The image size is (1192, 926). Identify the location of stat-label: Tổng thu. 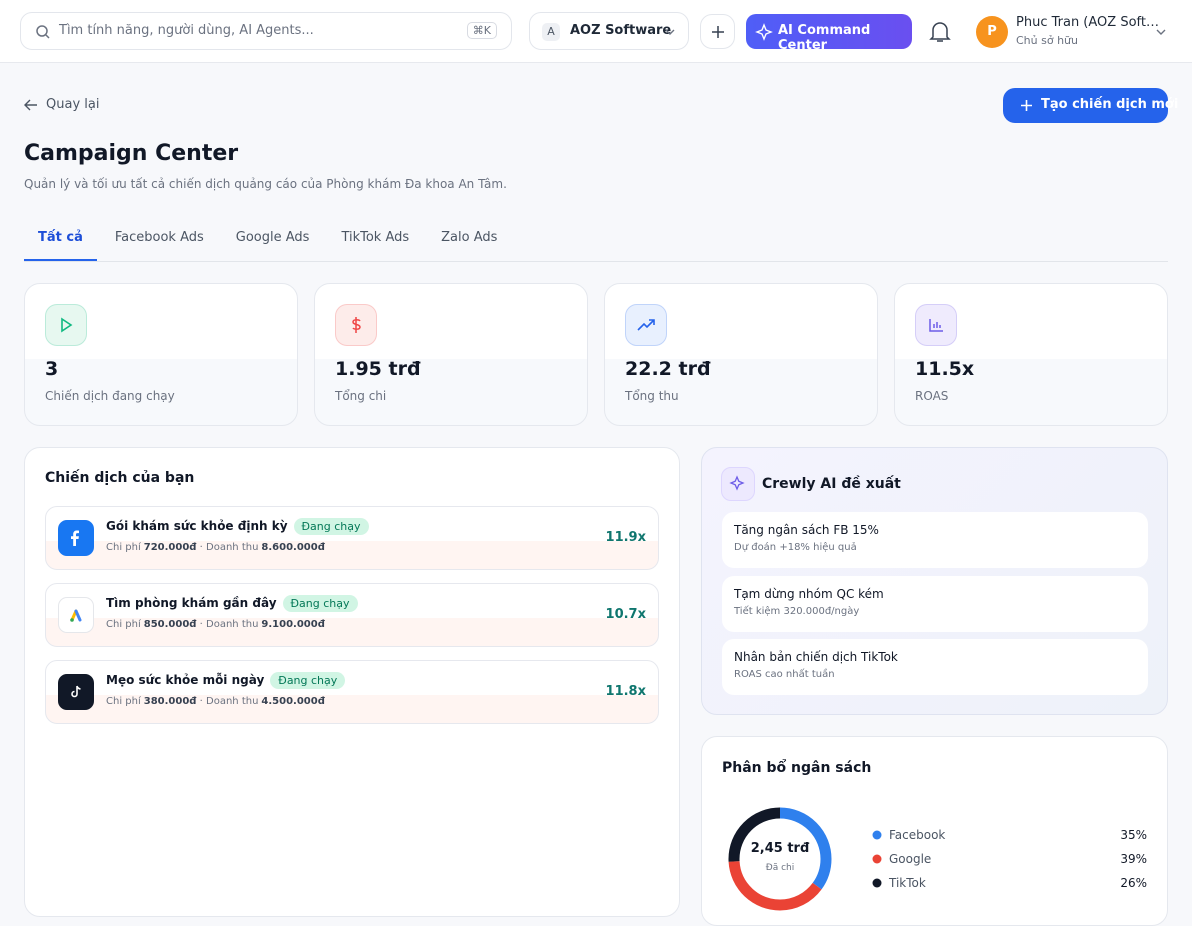
(652, 396).